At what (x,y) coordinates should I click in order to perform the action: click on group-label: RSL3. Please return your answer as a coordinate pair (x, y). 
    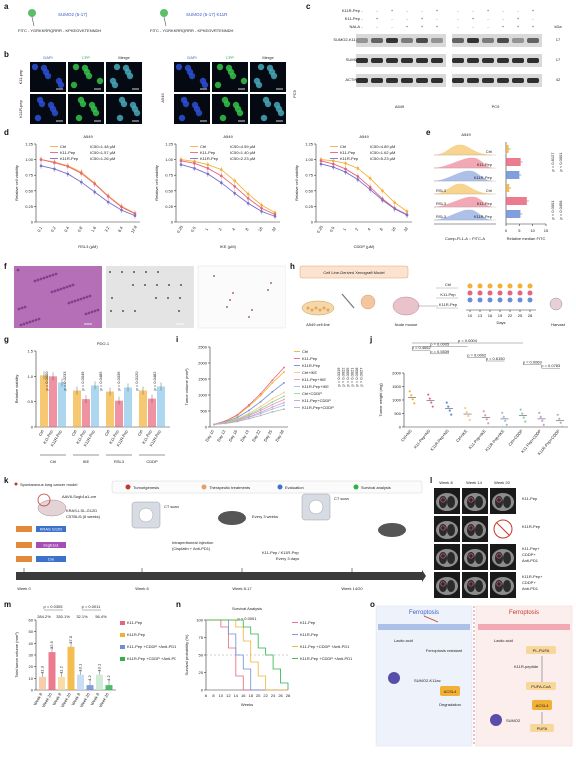
    Looking at the image, I should click on (441, 190).